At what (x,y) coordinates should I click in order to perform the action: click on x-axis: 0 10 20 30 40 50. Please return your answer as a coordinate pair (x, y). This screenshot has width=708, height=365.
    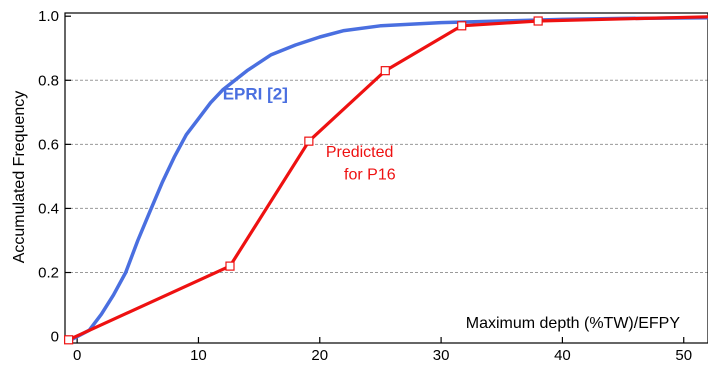
    Looking at the image, I should click on (382, 350).